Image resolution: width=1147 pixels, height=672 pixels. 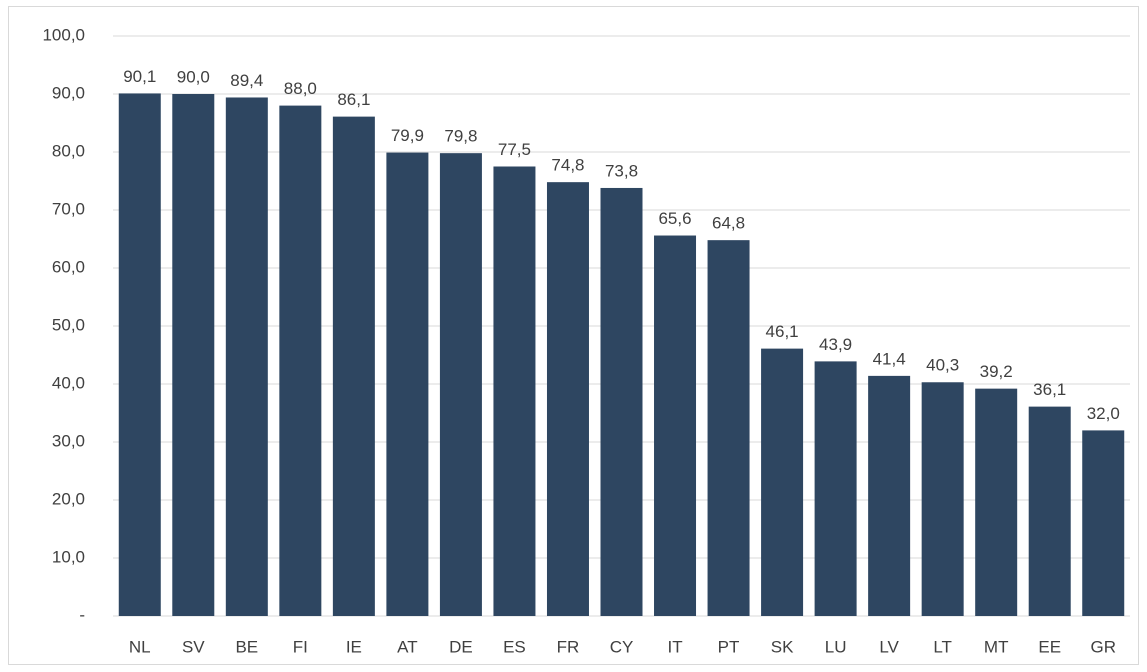 What do you see at coordinates (68, 324) in the screenshot?
I see `y-tick-label: 50,0` at bounding box center [68, 324].